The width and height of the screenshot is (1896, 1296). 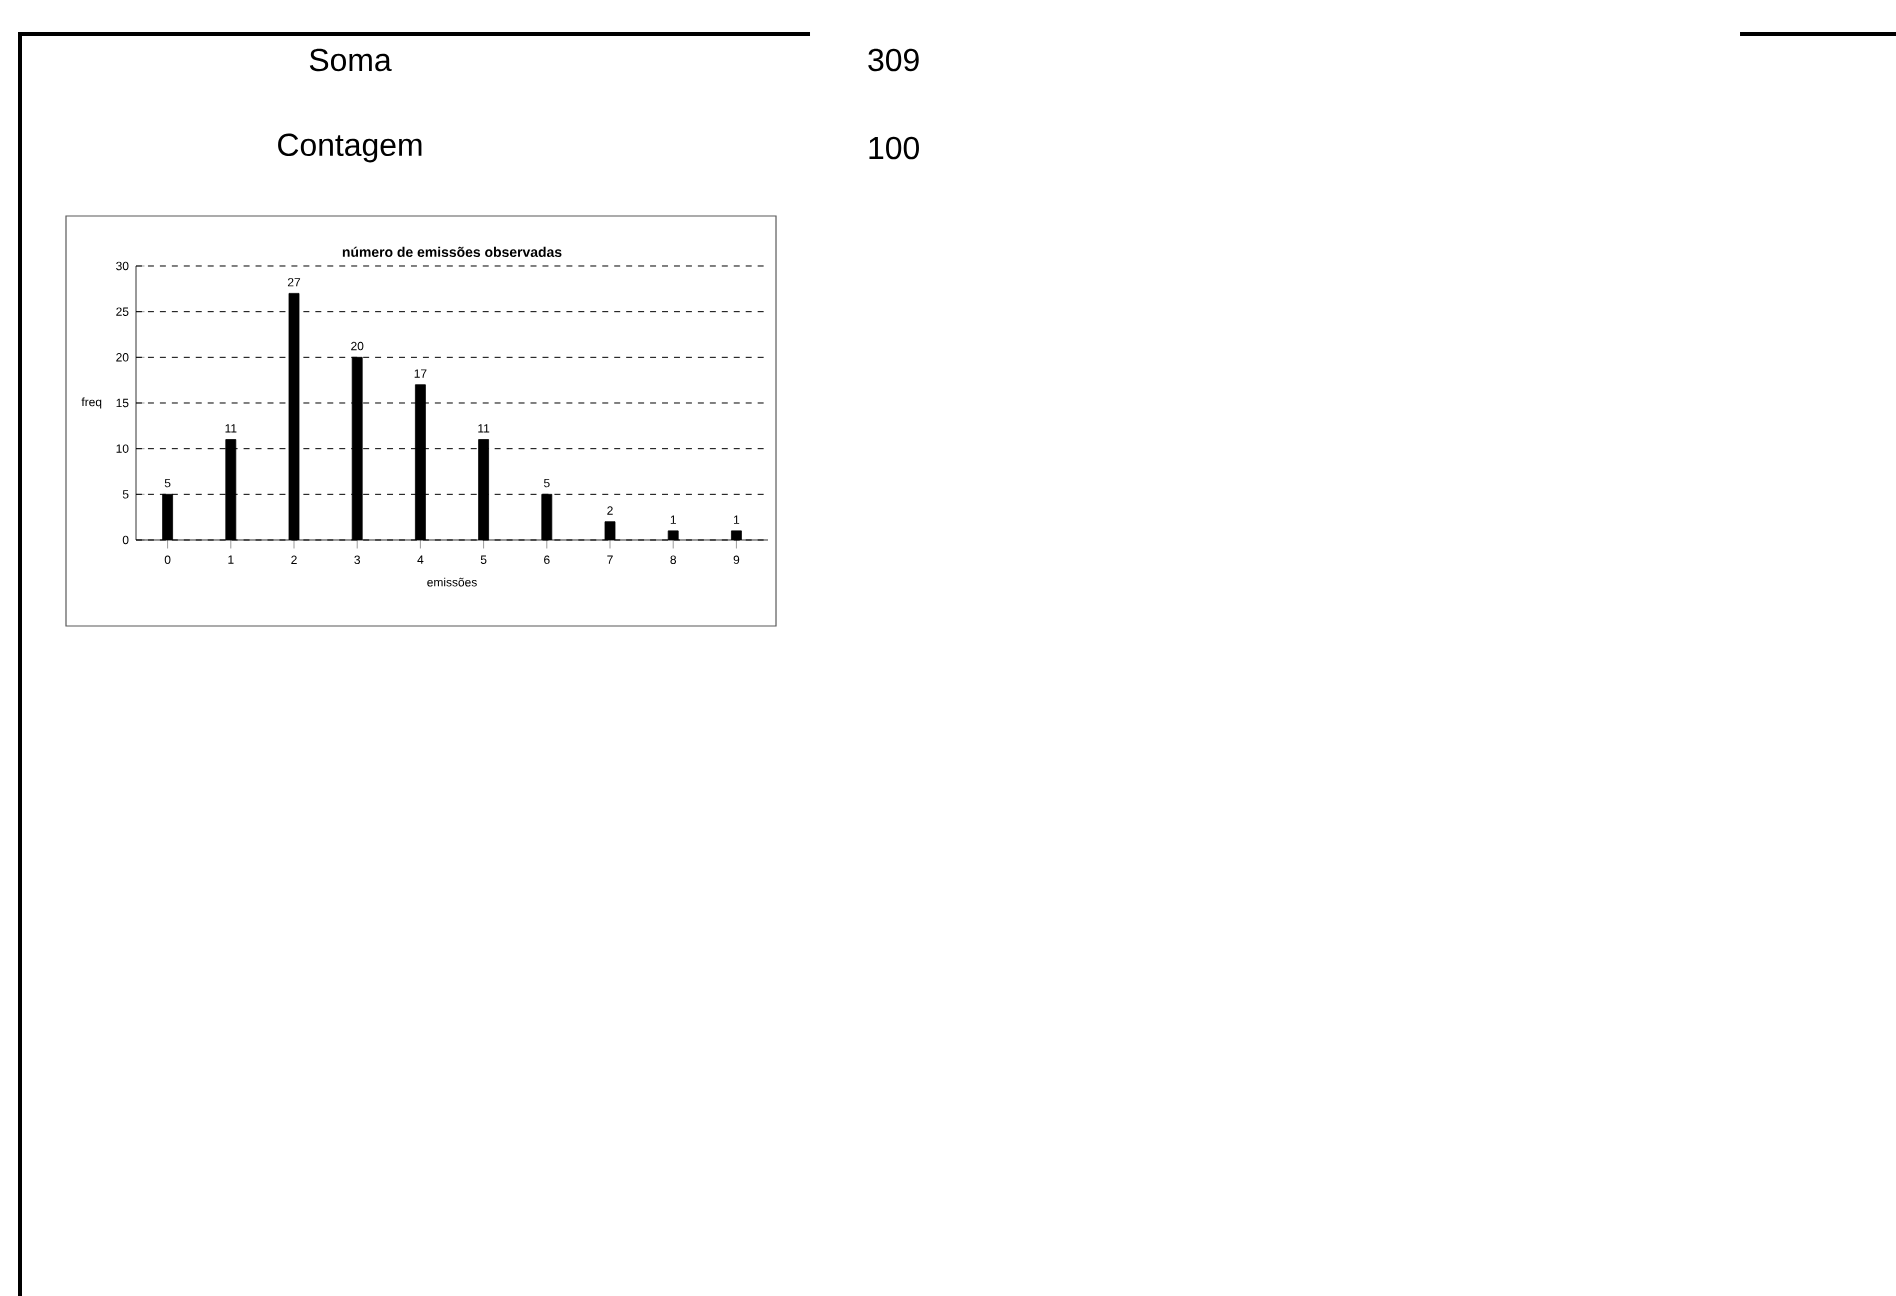 What do you see at coordinates (350, 60) in the screenshot?
I see `text: Soma` at bounding box center [350, 60].